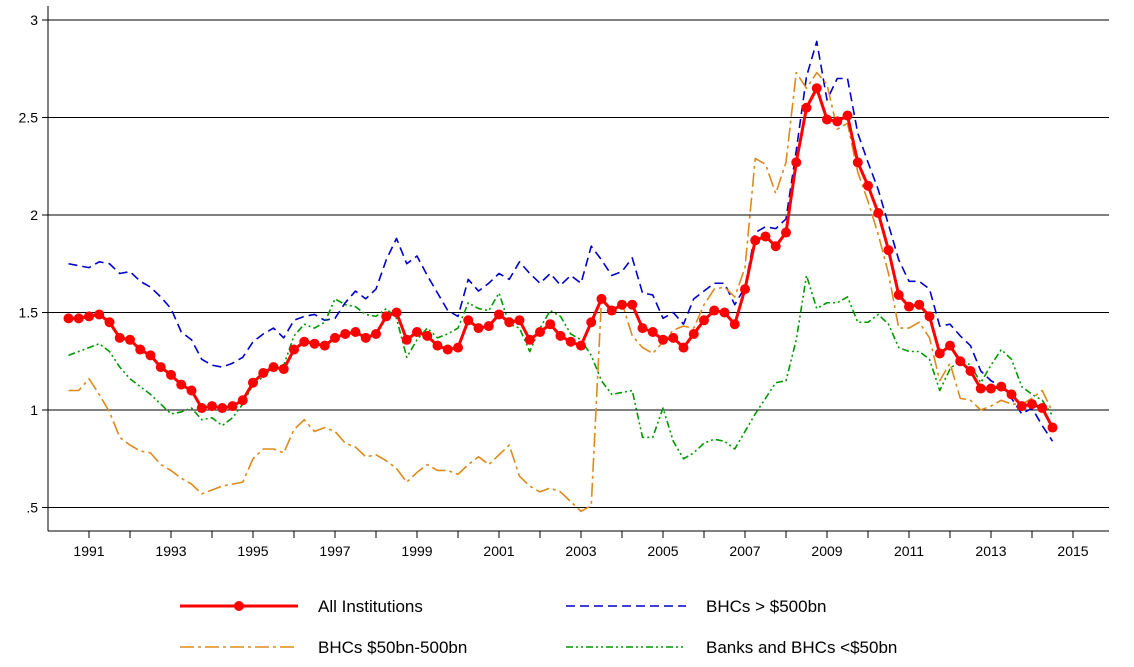 This screenshot has width=1134, height=667. Describe the element at coordinates (498, 551) in the screenshot. I see `x-tick-label: 2001` at that location.